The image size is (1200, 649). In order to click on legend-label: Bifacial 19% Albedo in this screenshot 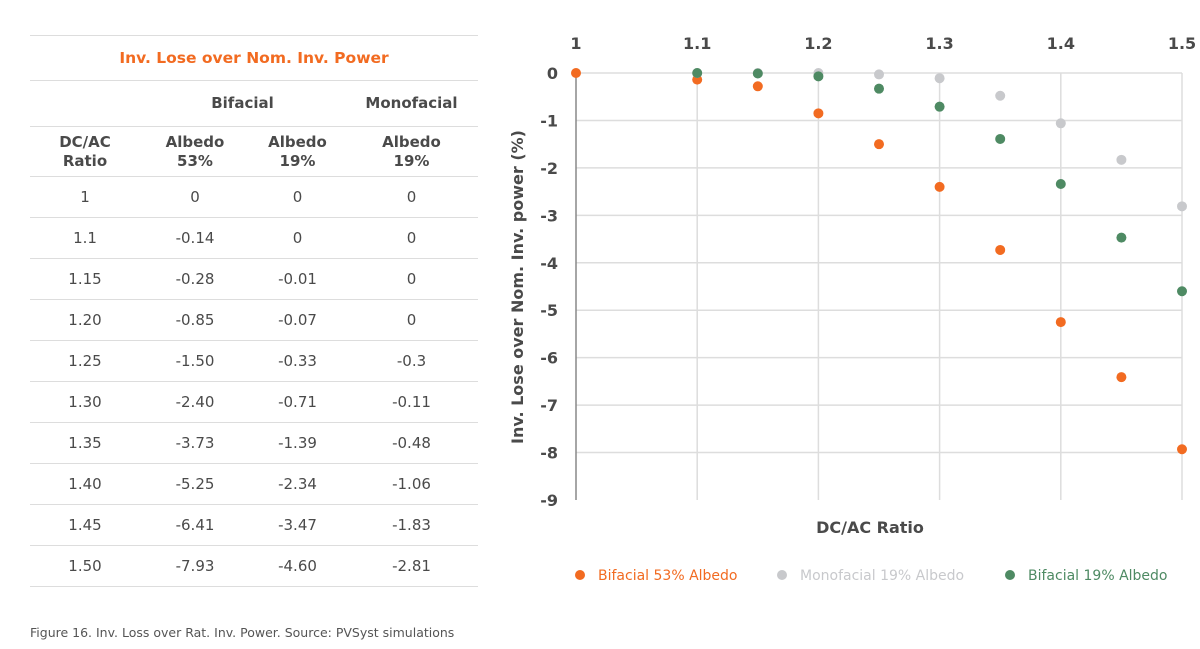, I will do `click(1098, 576)`.